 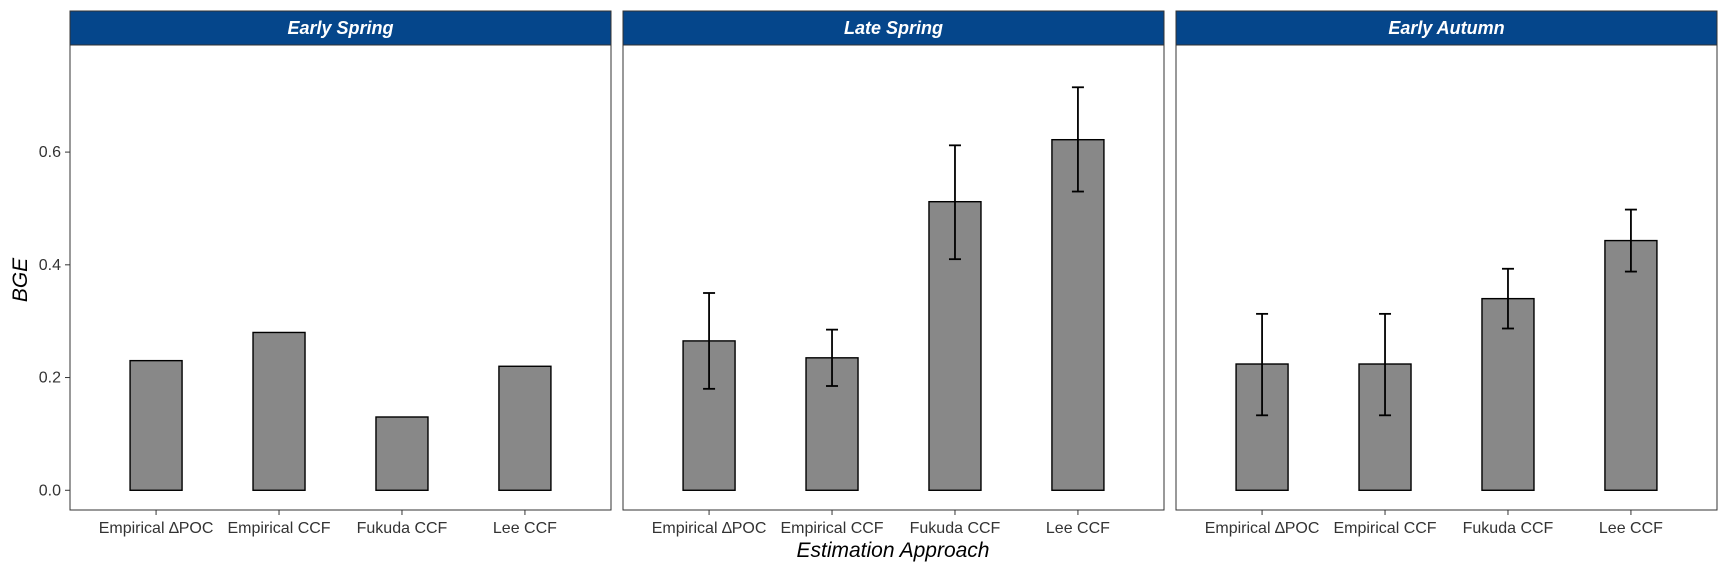 I want to click on x-axis-title: Estimation Approach, so click(x=893, y=550).